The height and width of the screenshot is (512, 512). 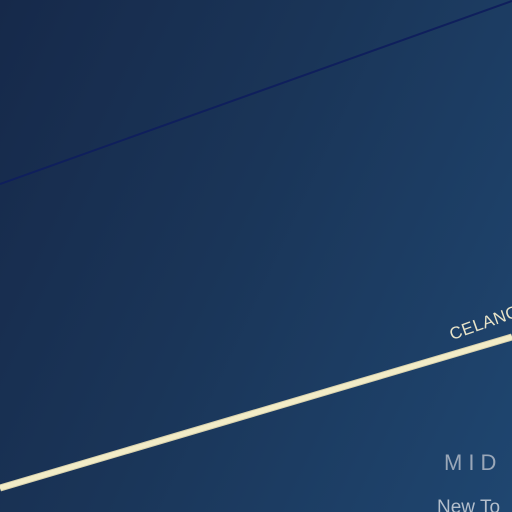 What do you see at coordinates (473, 462) in the screenshot?
I see `district-label: MID` at bounding box center [473, 462].